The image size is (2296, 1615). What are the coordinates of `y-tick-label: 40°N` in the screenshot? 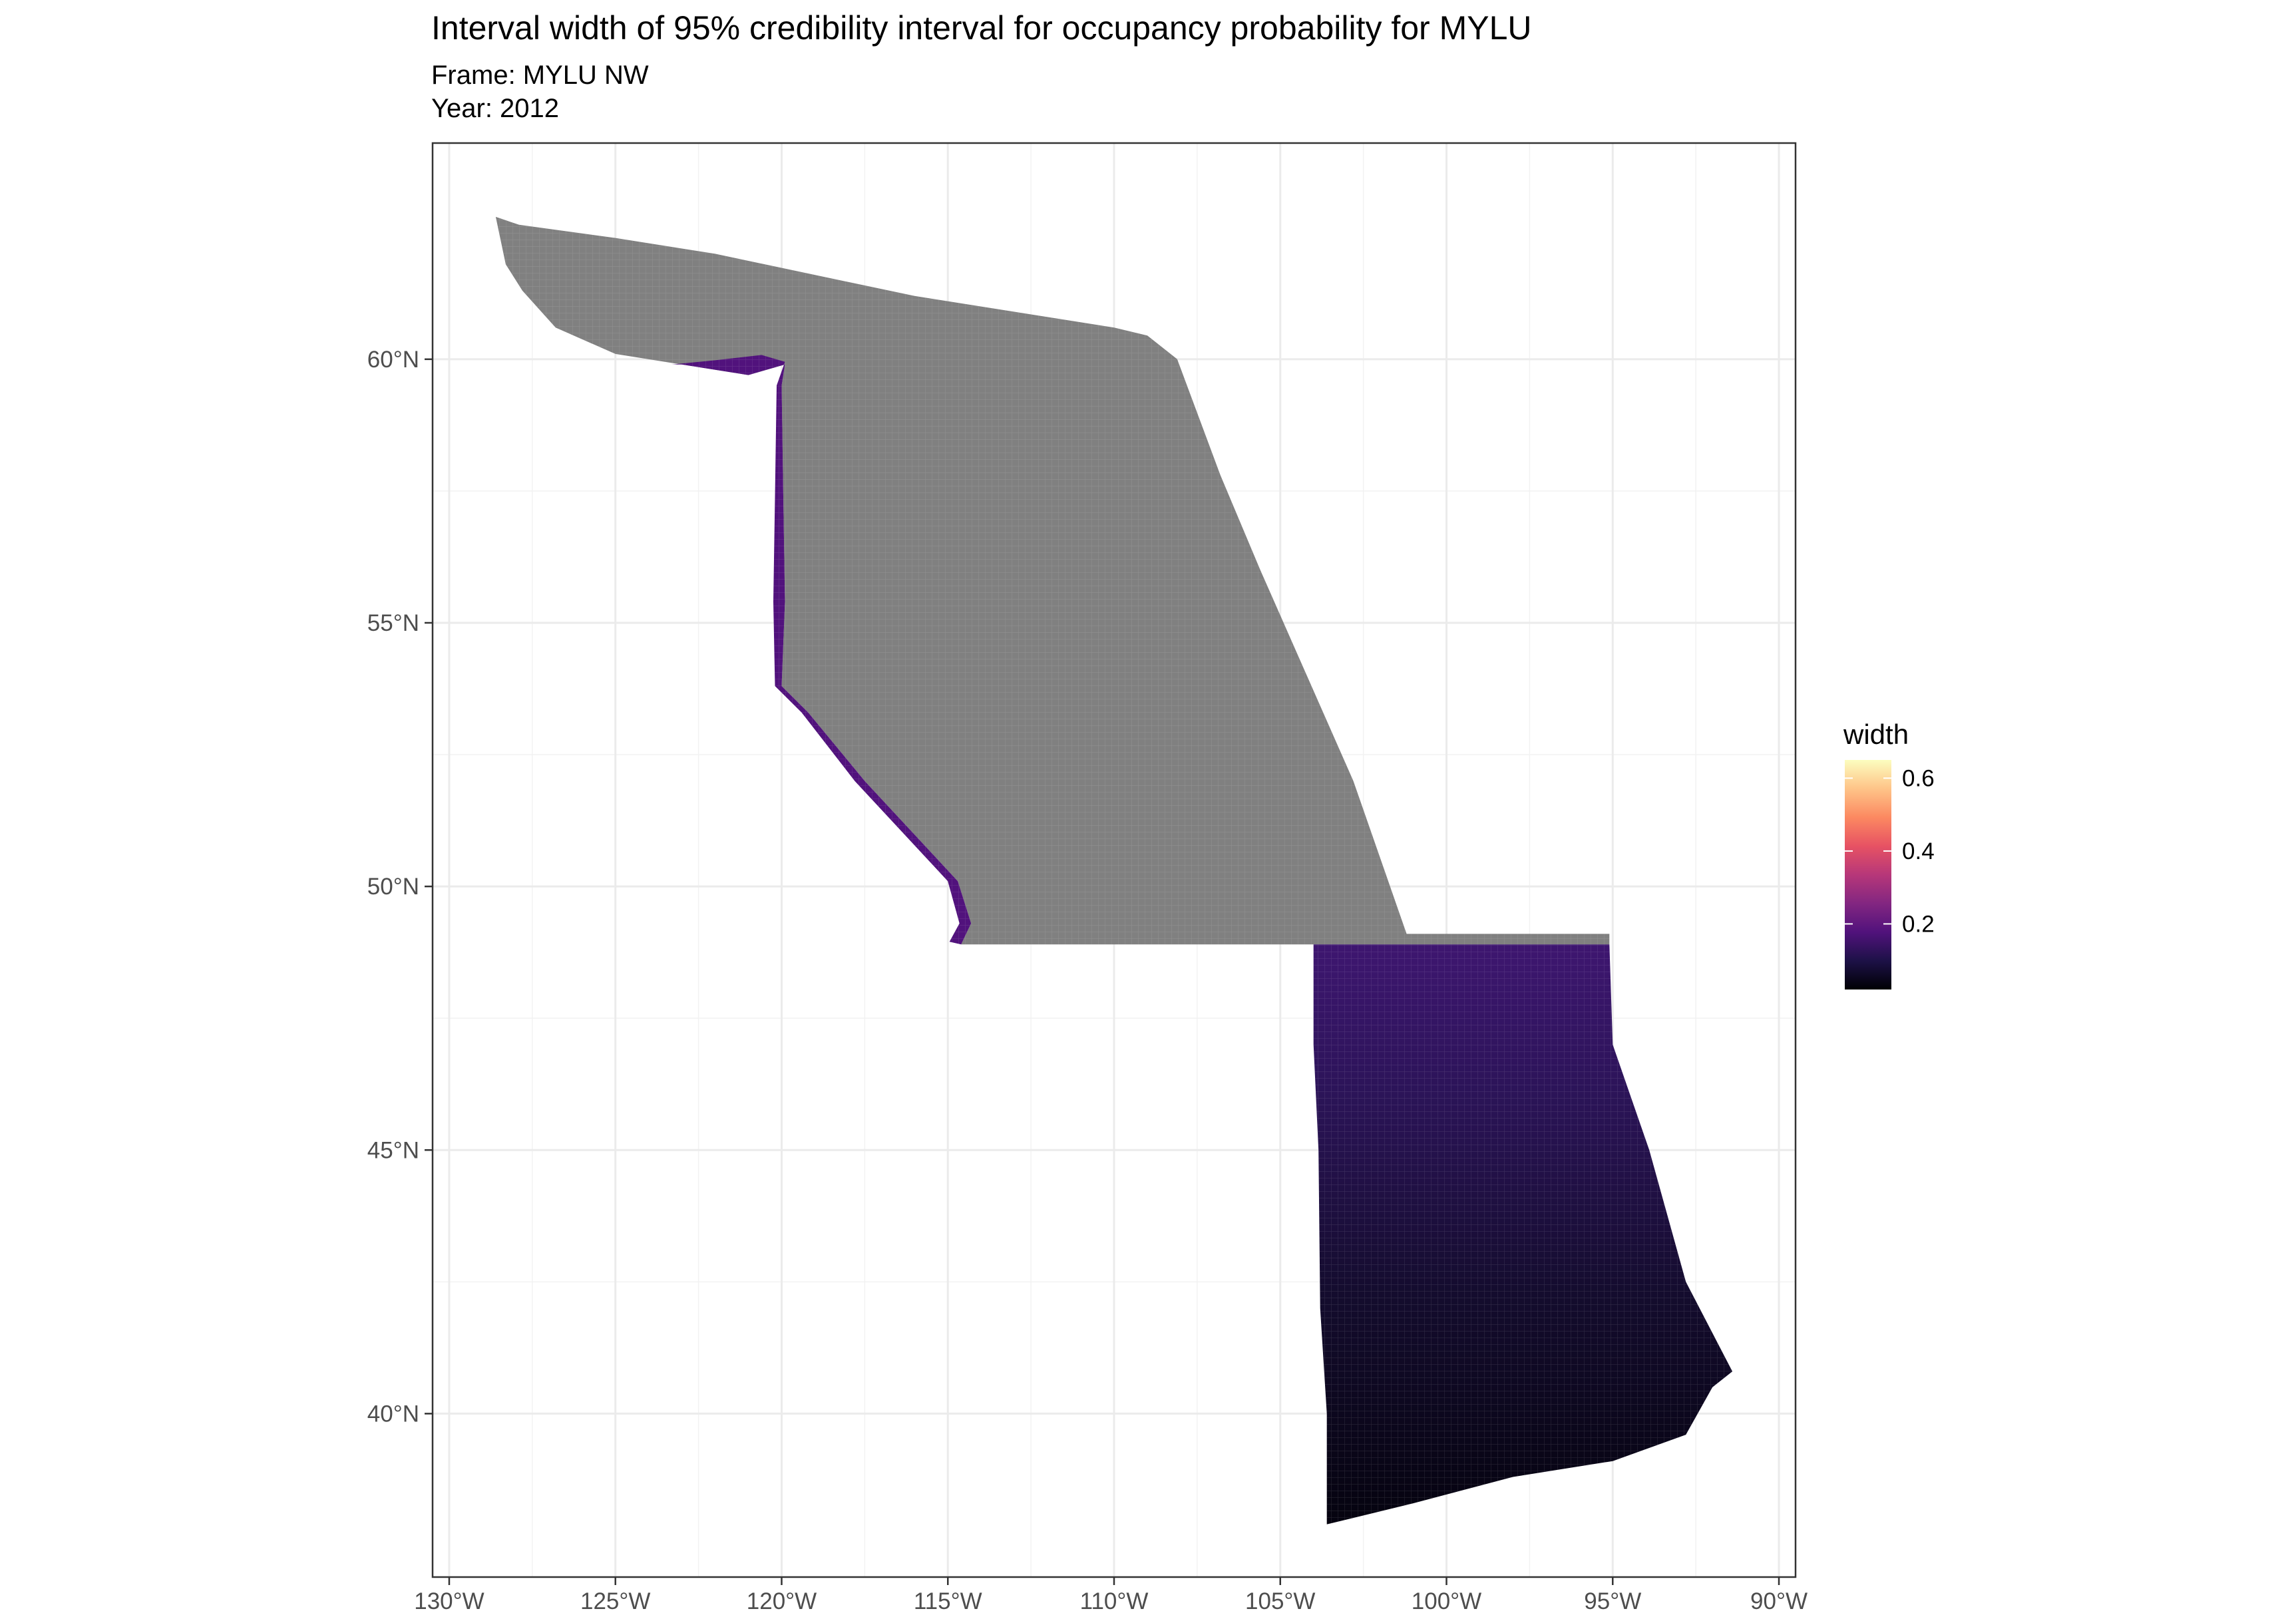 It's located at (393, 1414).